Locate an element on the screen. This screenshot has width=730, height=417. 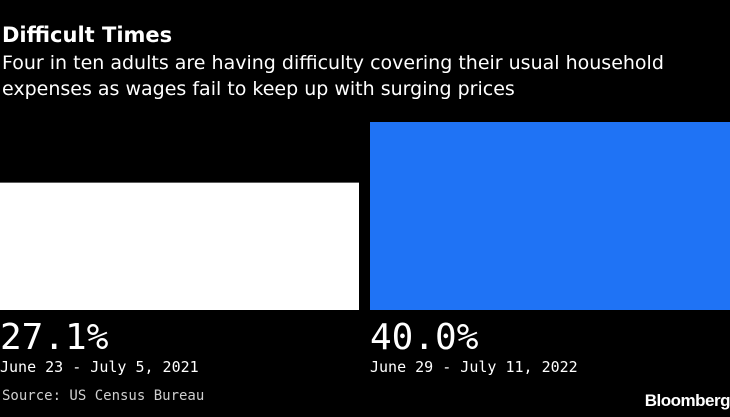
bar-value-label-2022: 40.0% is located at coordinates (424, 337).